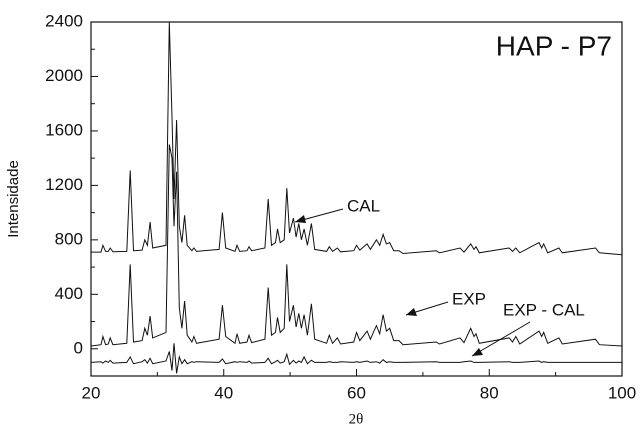  What do you see at coordinates (64, 184) in the screenshot?
I see `y-tick-label: 1200` at bounding box center [64, 184].